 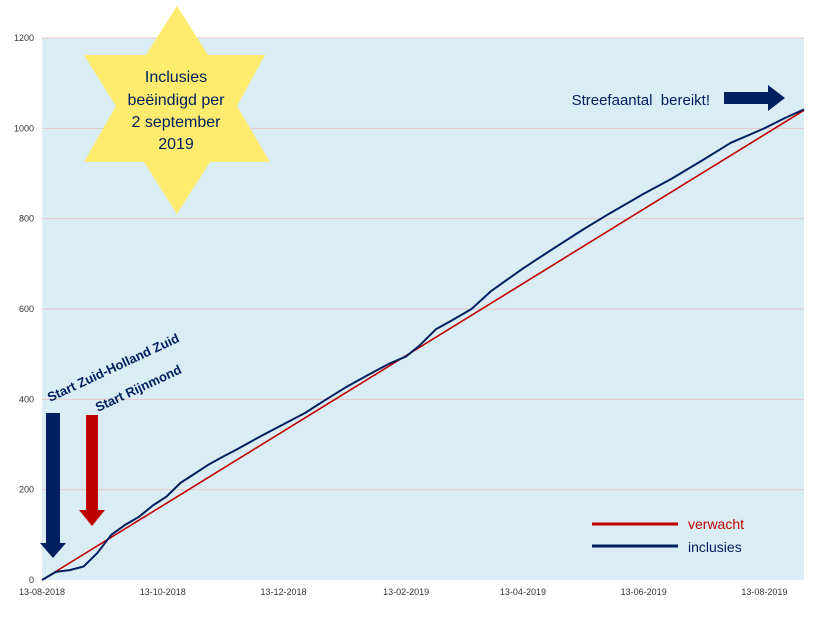 I want to click on y-tick-label: 200, so click(x=26, y=490).